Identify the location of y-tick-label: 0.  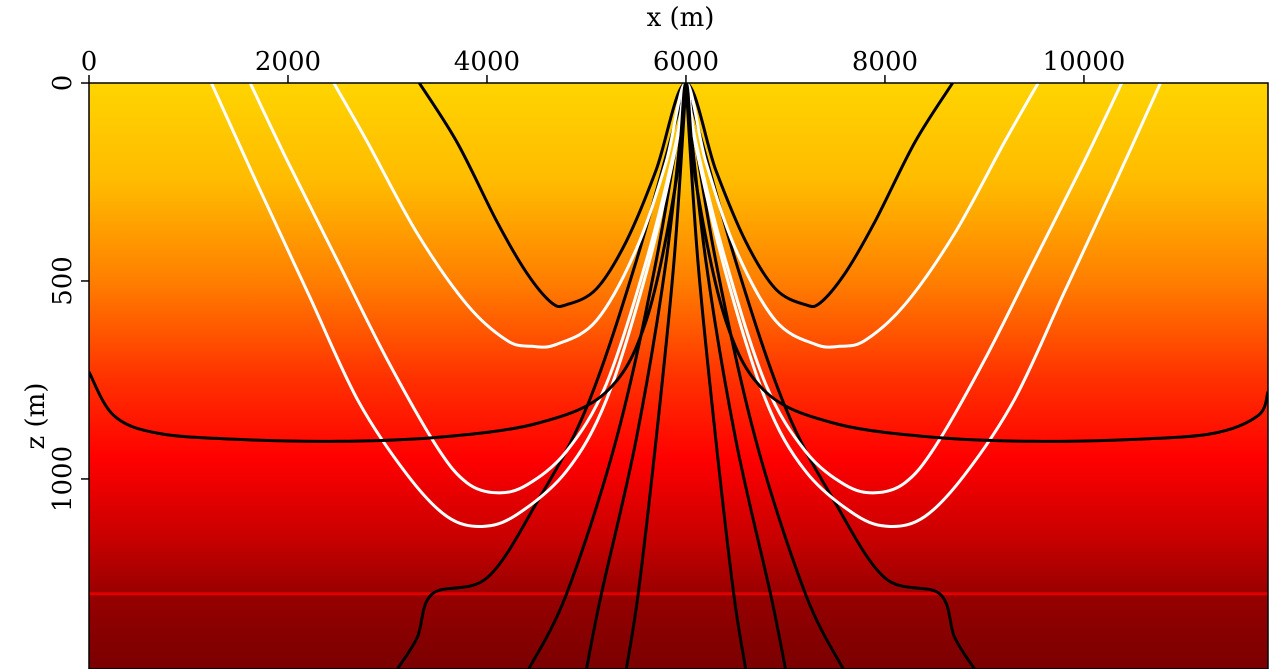
(63, 83).